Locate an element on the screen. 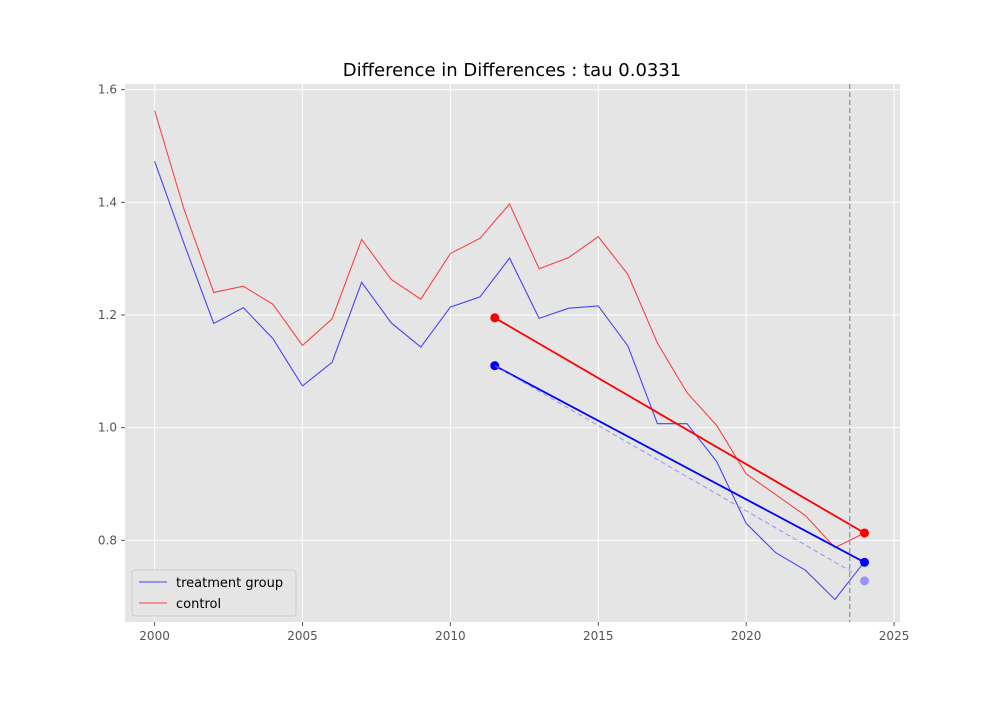  chart-title: Difference in Differences : tau 0.0331 is located at coordinates (512, 70).